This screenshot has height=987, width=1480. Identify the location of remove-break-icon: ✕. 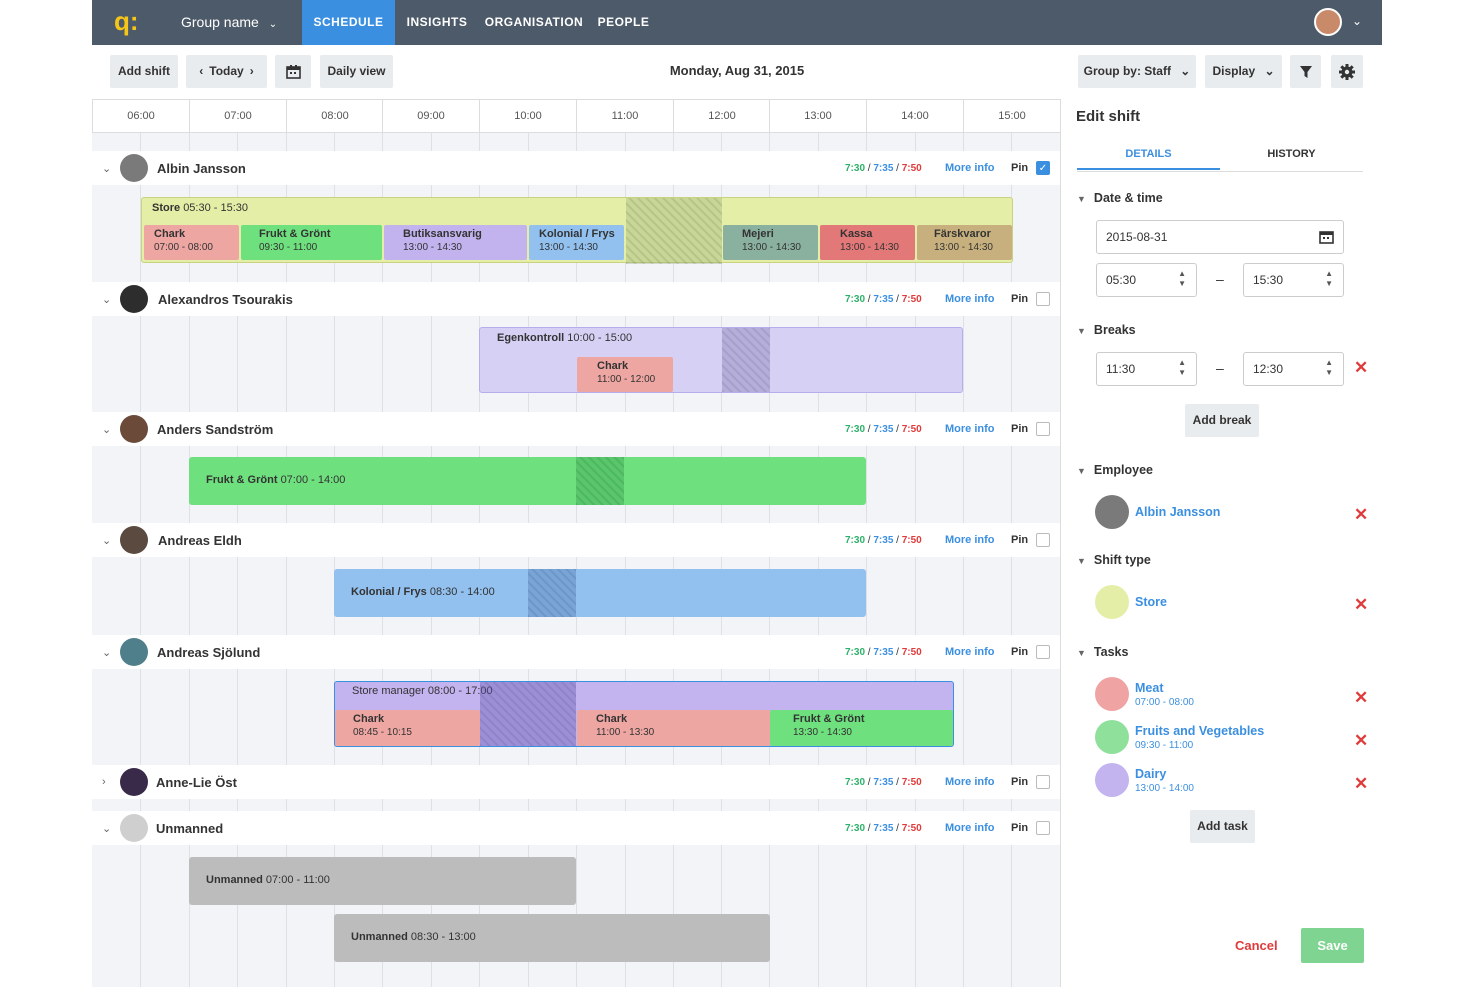
(1361, 367).